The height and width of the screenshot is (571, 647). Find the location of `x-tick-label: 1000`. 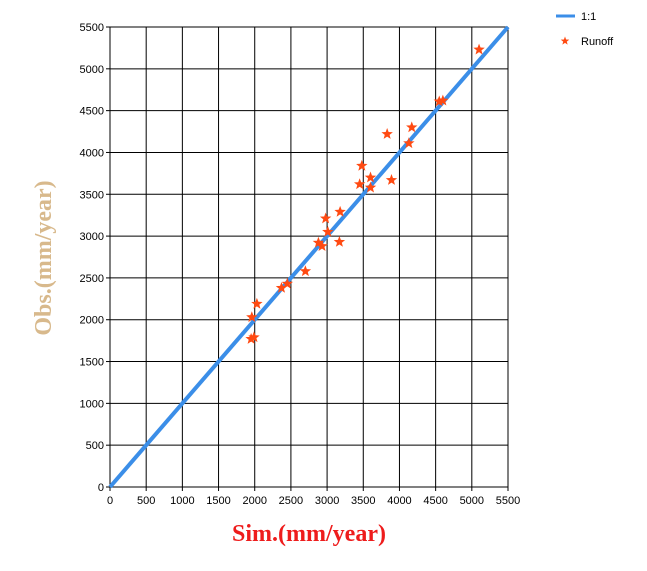

x-tick-label: 1000 is located at coordinates (182, 501).